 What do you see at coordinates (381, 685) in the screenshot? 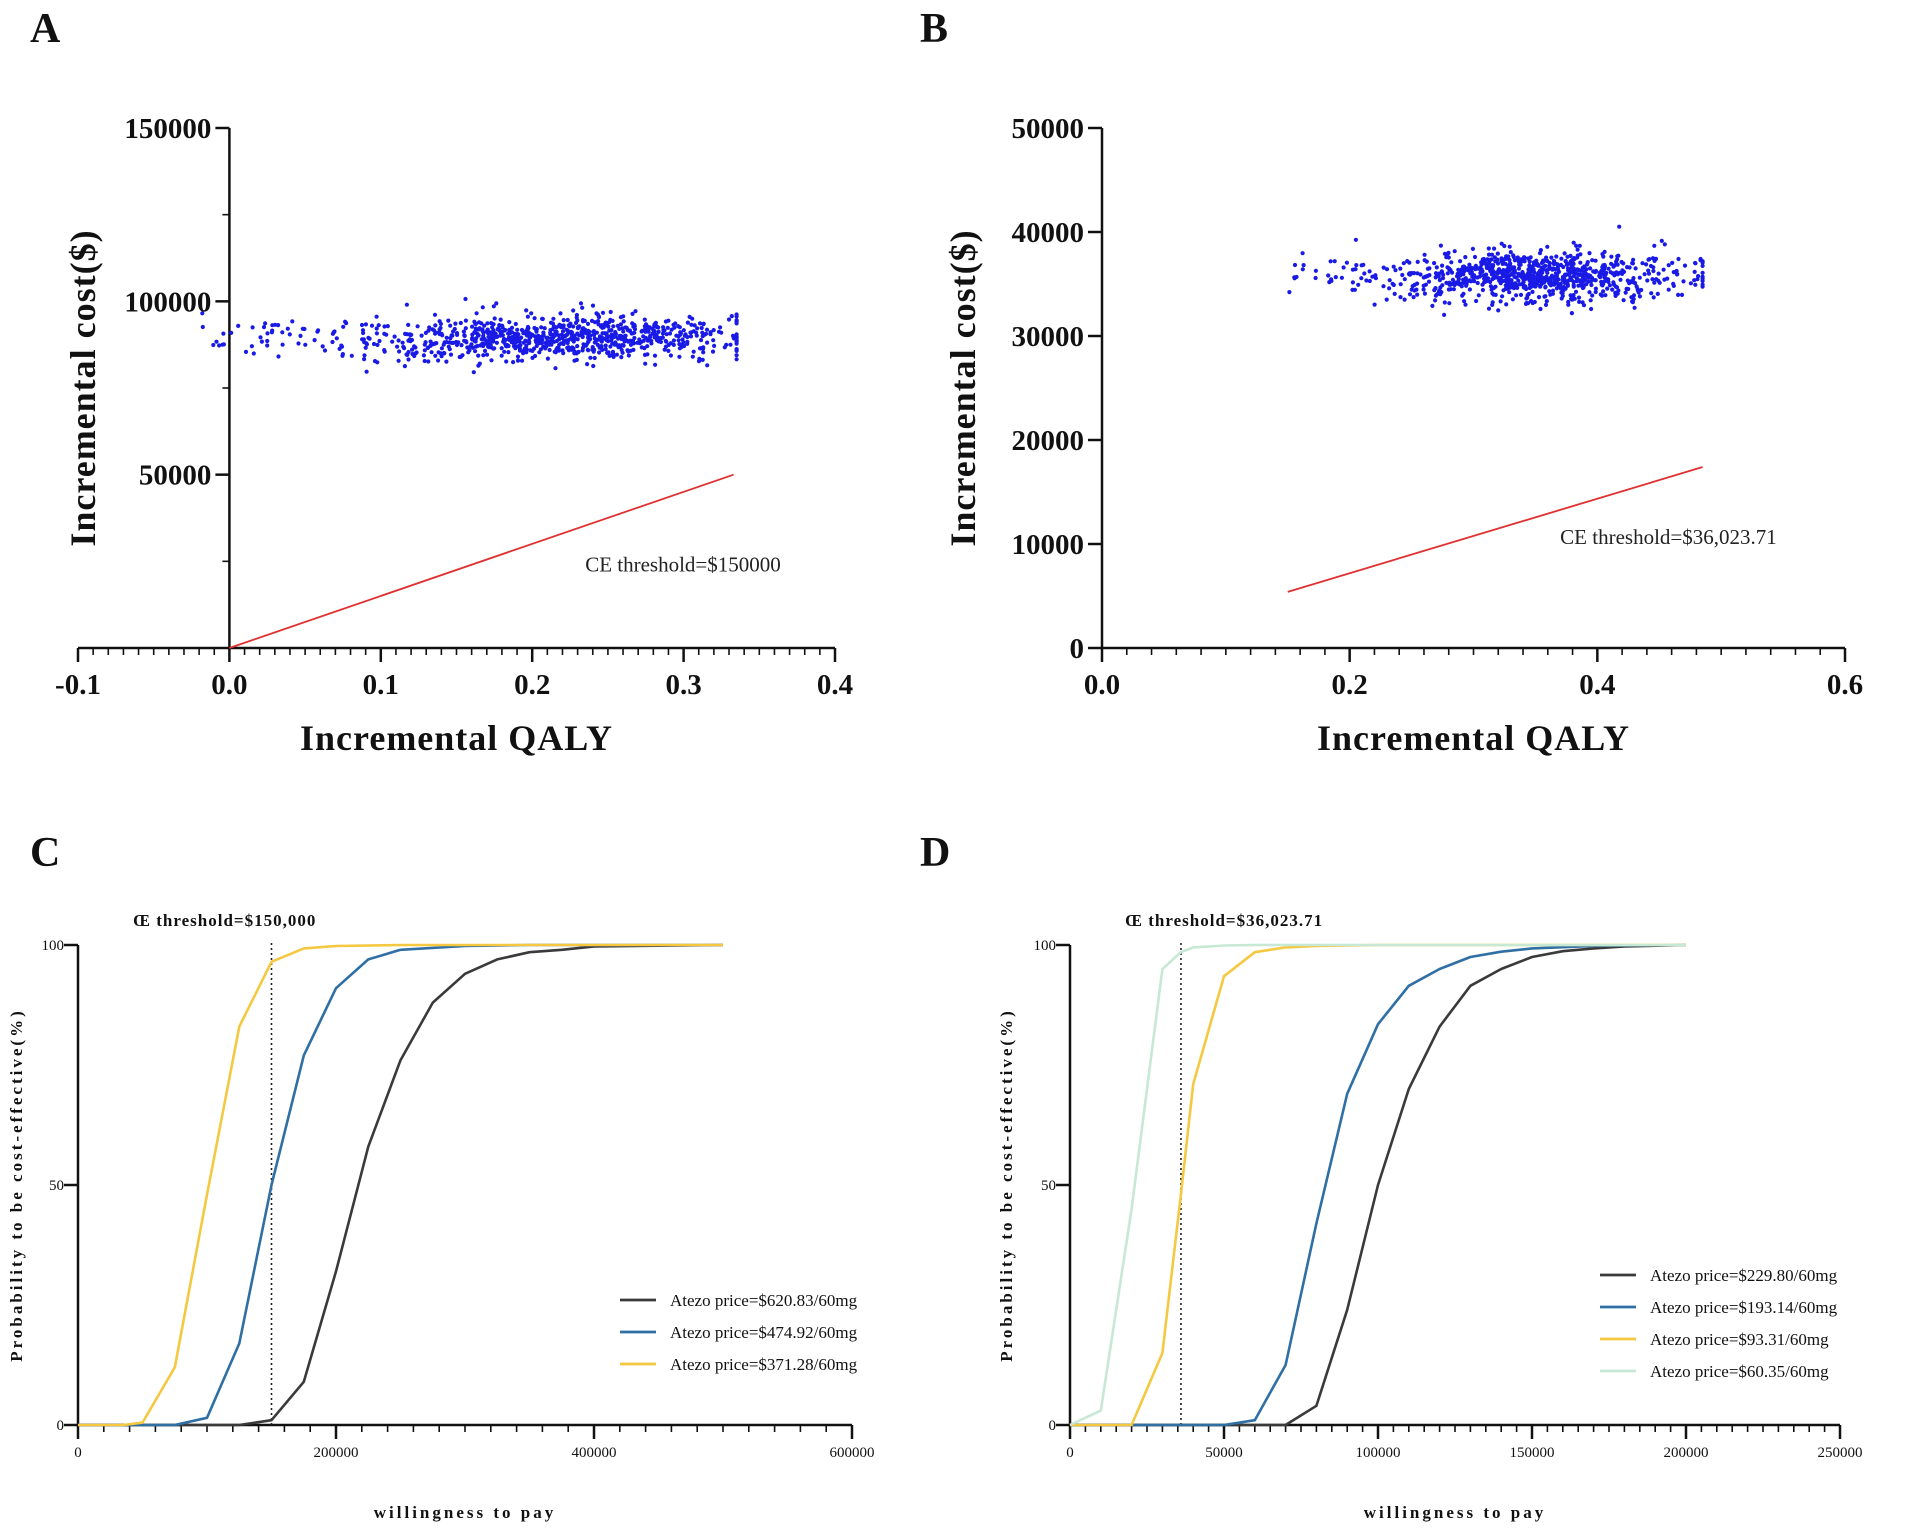
I see `x-tick-label: 0.1` at bounding box center [381, 685].